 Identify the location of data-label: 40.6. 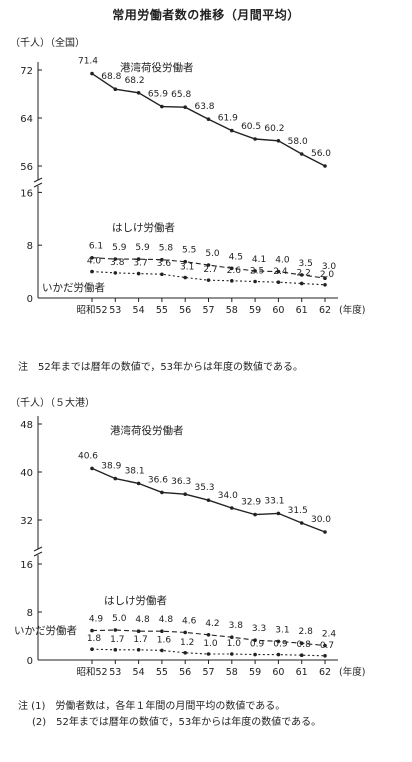
(88, 456).